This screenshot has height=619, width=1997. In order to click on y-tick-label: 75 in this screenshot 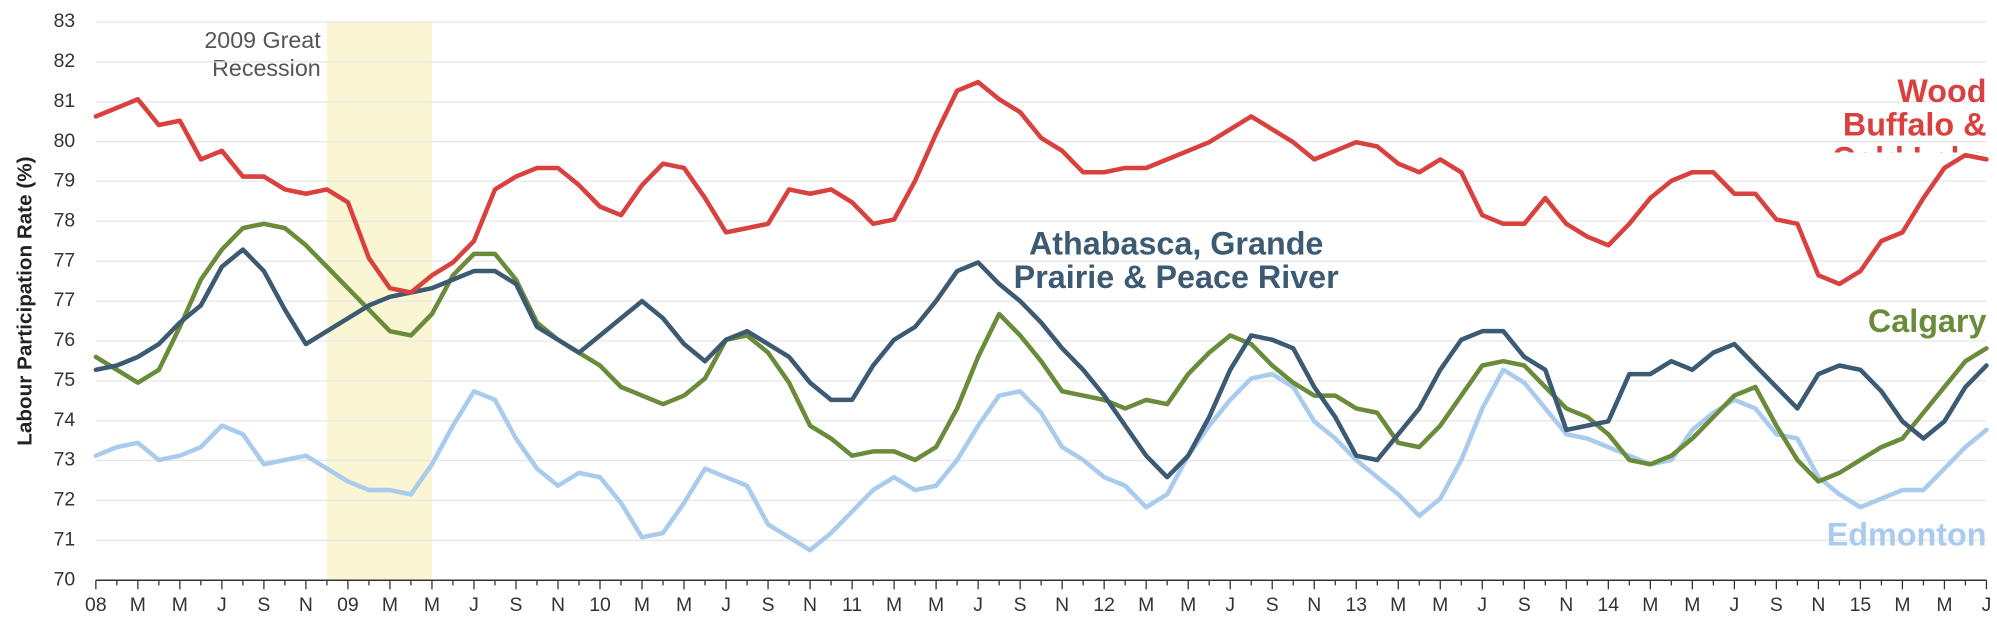, I will do `click(65, 380)`.